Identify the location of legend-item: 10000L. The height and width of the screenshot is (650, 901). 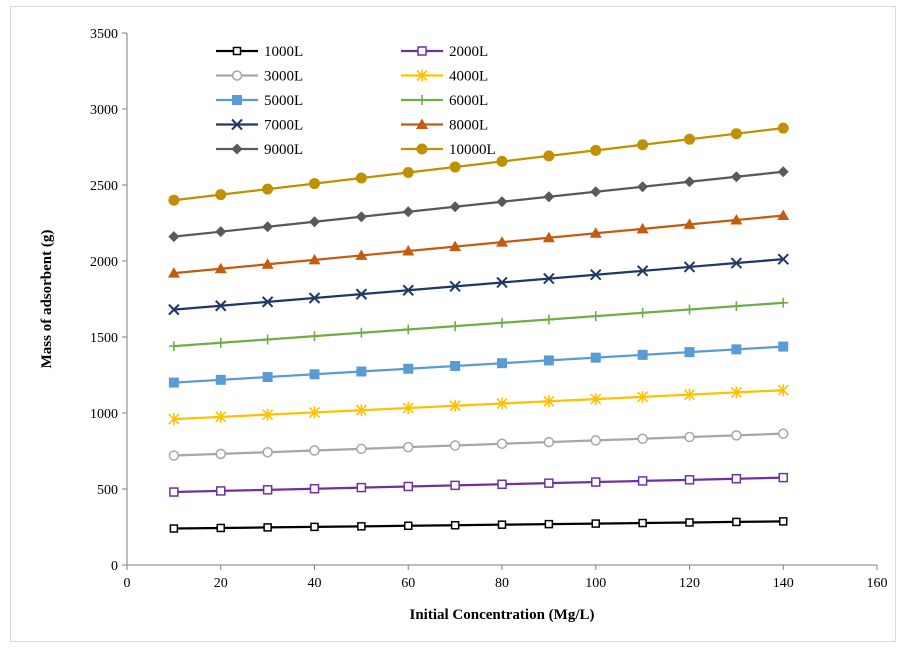
(448, 150).